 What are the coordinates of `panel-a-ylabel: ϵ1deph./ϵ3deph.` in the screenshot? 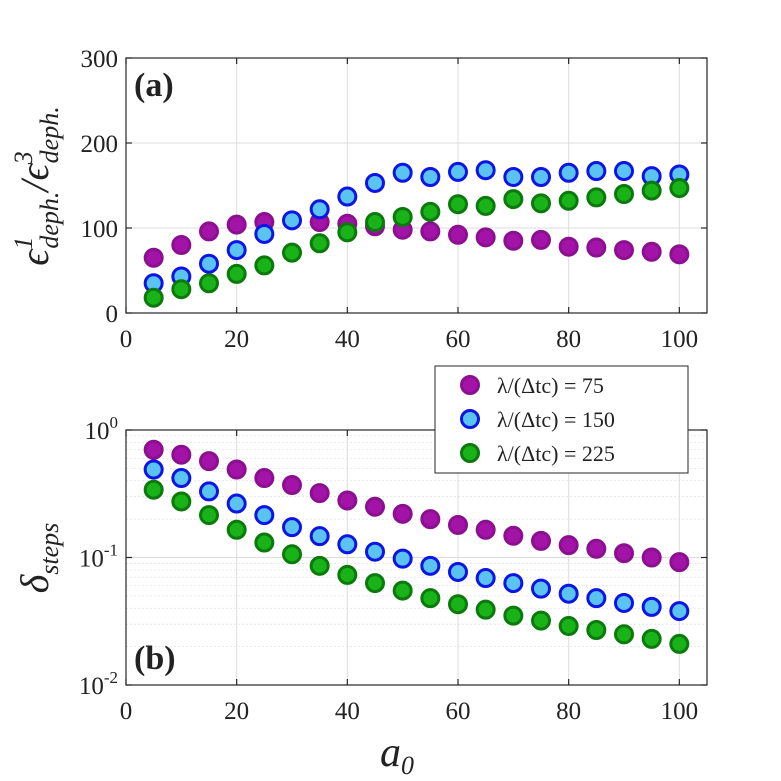 It's located at (36, 185).